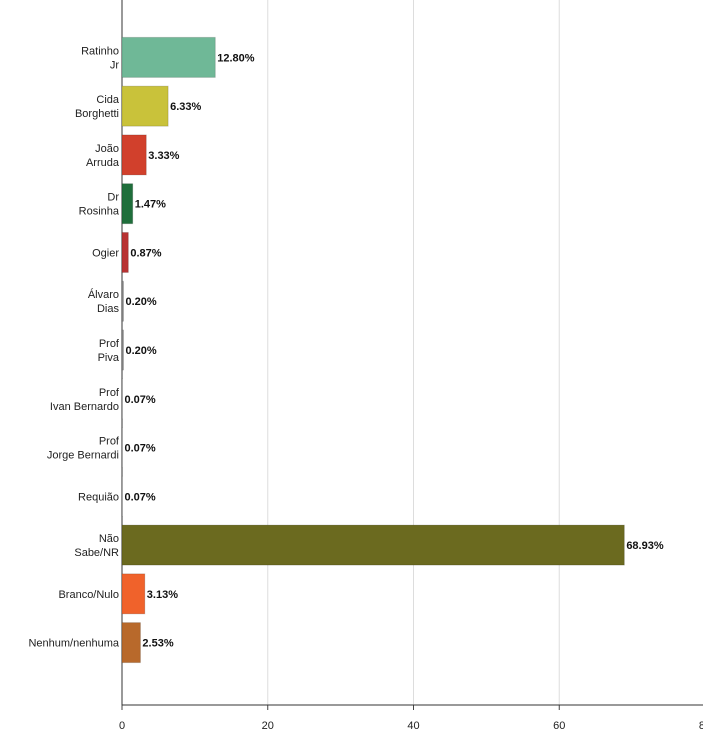  Describe the element at coordinates (103, 156) in the screenshot. I see `y-tick-label: João Arruda` at that location.